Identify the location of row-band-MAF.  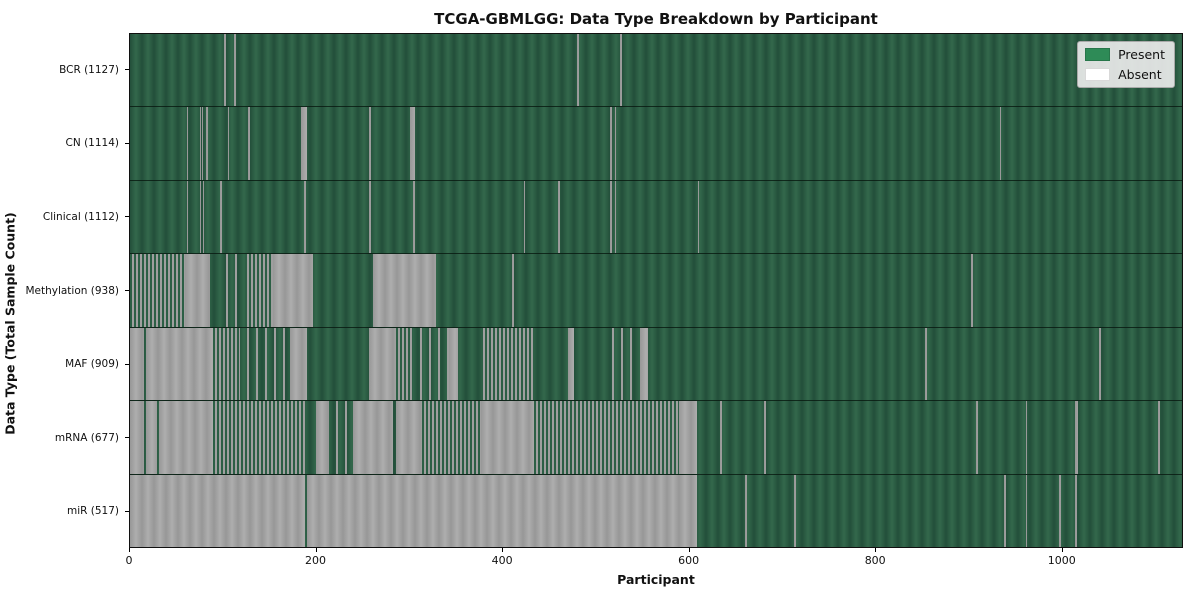
(656, 363).